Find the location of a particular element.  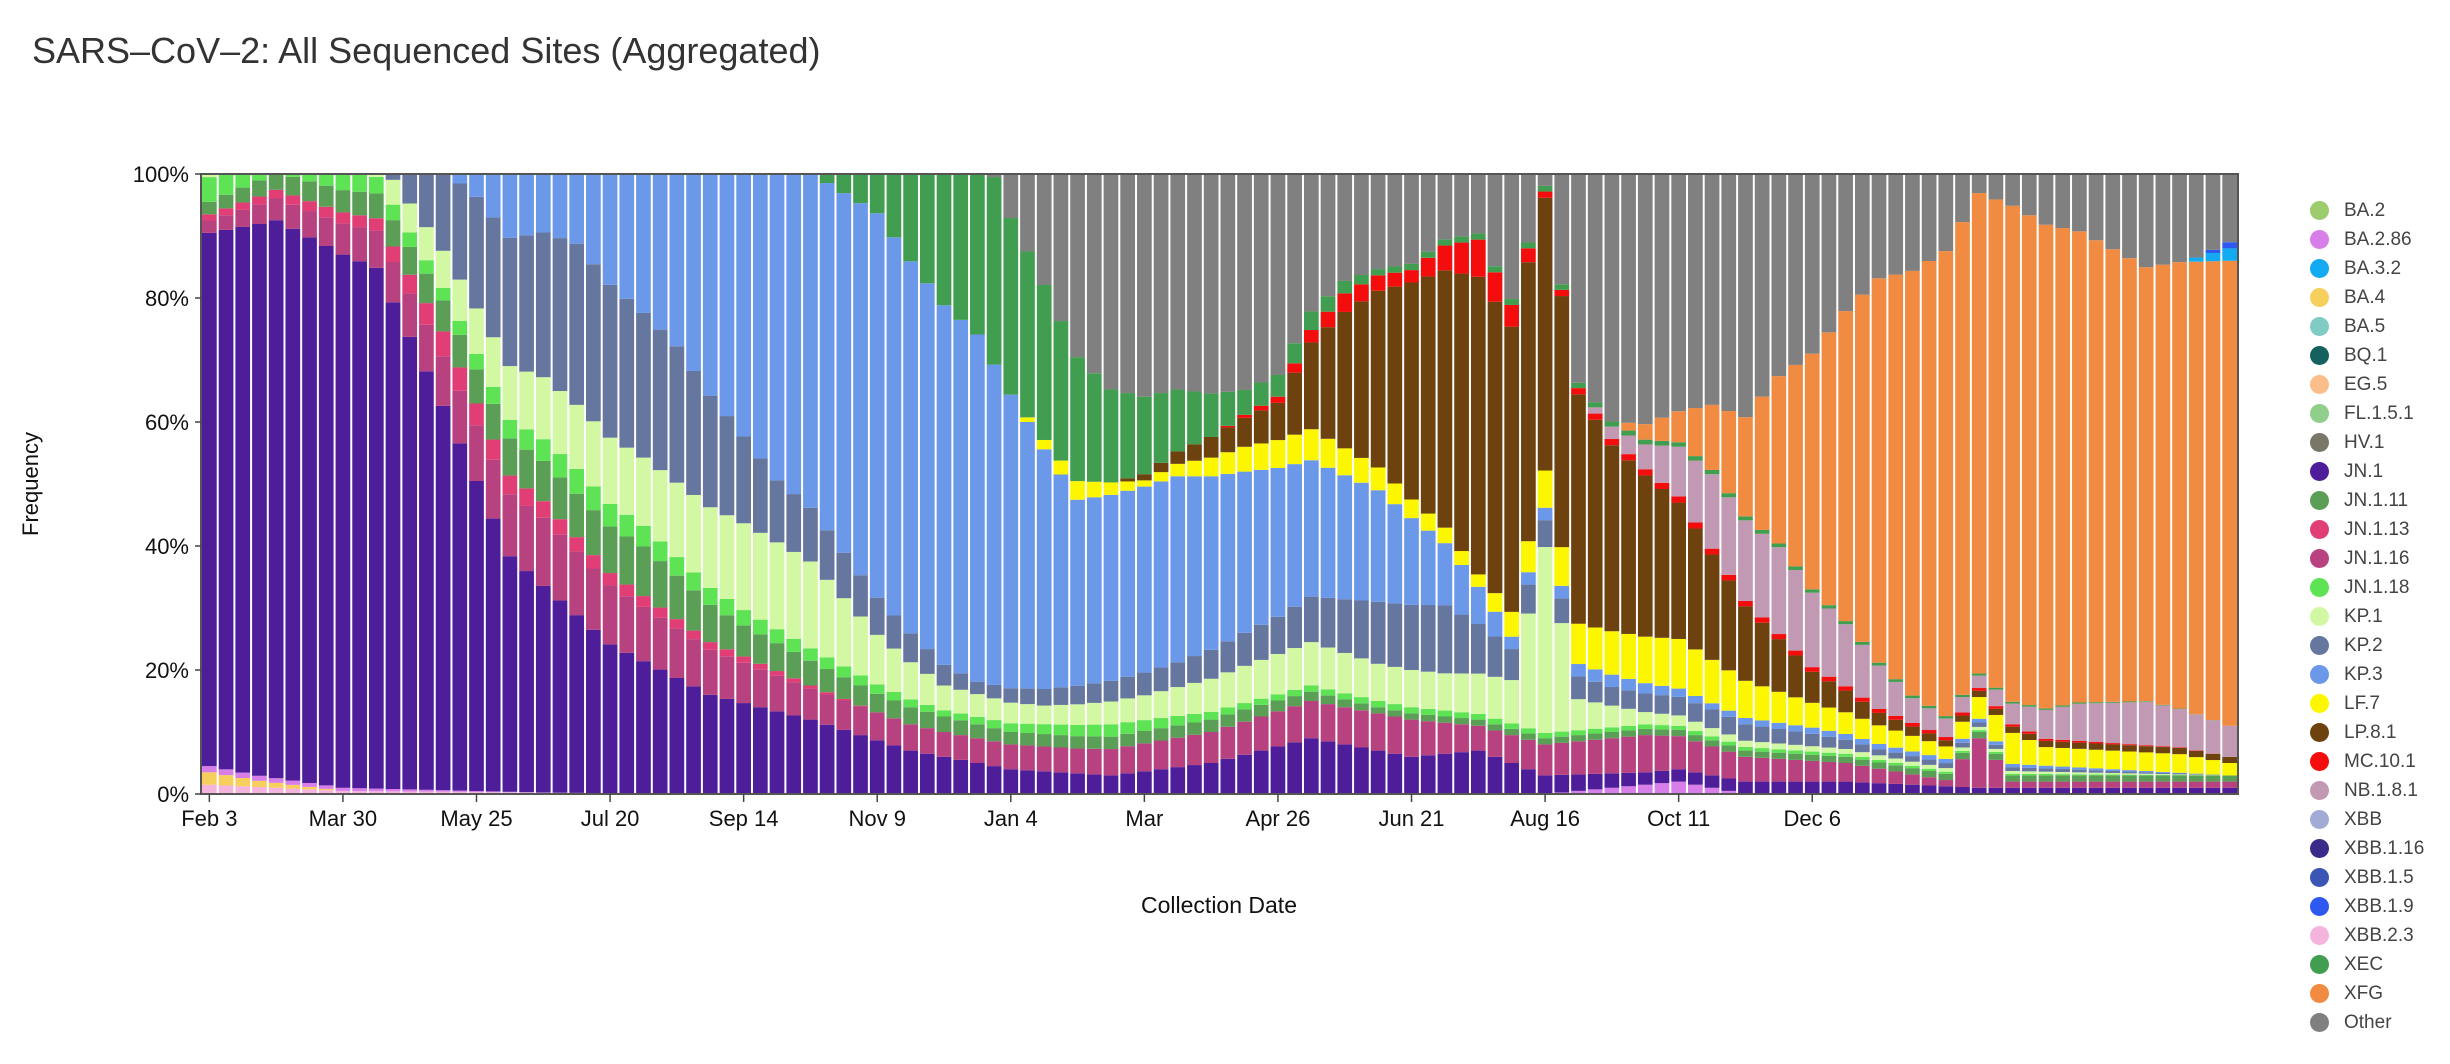

legend-label: LF.7 is located at coordinates (2362, 703).